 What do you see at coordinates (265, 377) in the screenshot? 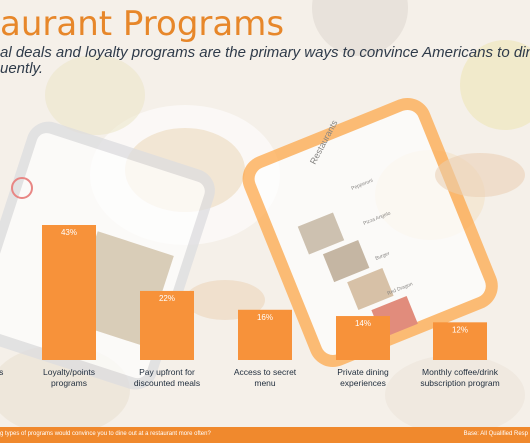
I see `category-label-3: Access to secret menu` at bounding box center [265, 377].